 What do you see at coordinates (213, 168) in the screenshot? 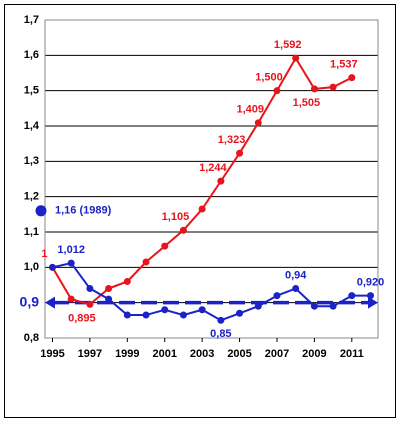
I see `data-label: 1,244` at bounding box center [213, 168].